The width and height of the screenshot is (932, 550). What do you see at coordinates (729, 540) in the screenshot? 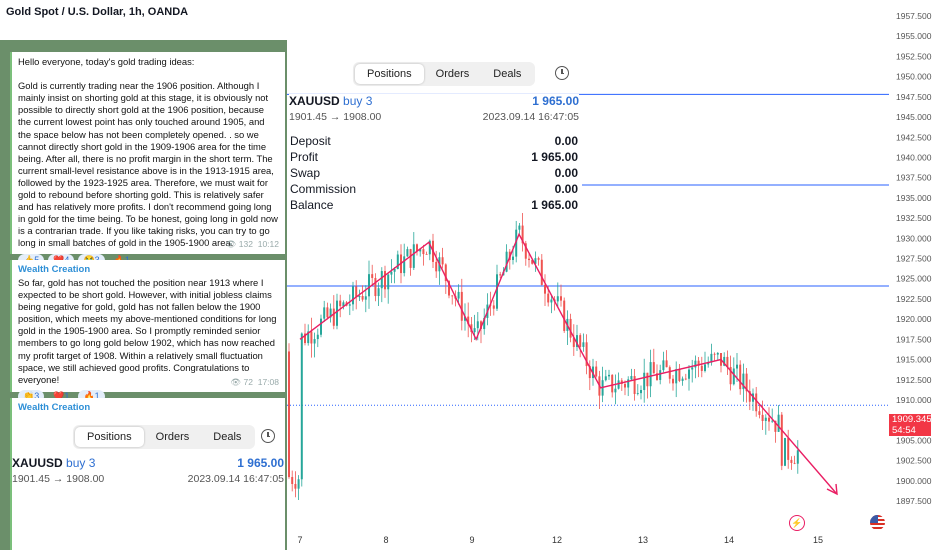
I see `date-tick-label: 14` at bounding box center [729, 540].